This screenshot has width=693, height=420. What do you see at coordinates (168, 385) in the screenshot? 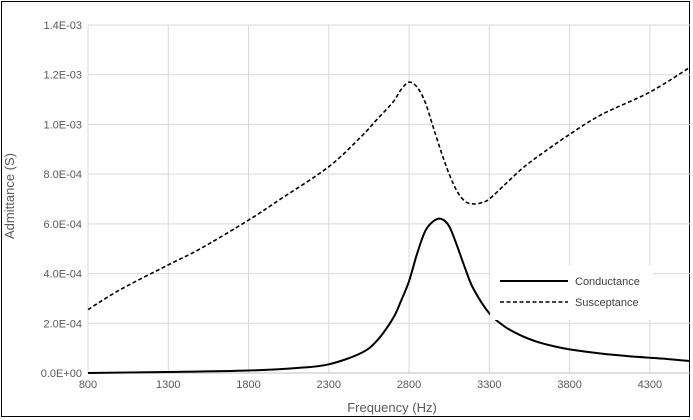
I see `x-tick-label: 1300` at bounding box center [168, 385].